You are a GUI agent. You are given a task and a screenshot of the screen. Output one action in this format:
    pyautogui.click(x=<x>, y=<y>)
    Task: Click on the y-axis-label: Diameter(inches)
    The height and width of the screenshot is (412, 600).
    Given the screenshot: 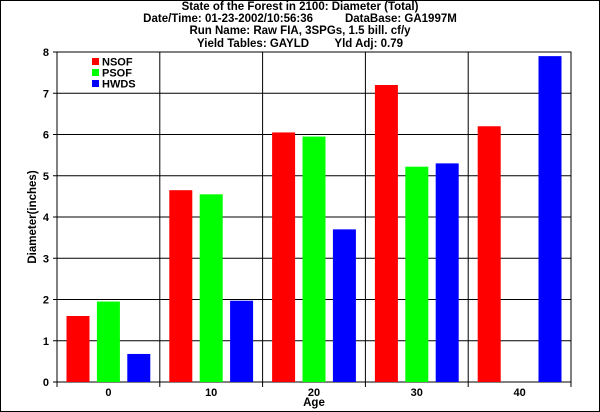 What is the action you would take?
    pyautogui.click(x=33, y=216)
    